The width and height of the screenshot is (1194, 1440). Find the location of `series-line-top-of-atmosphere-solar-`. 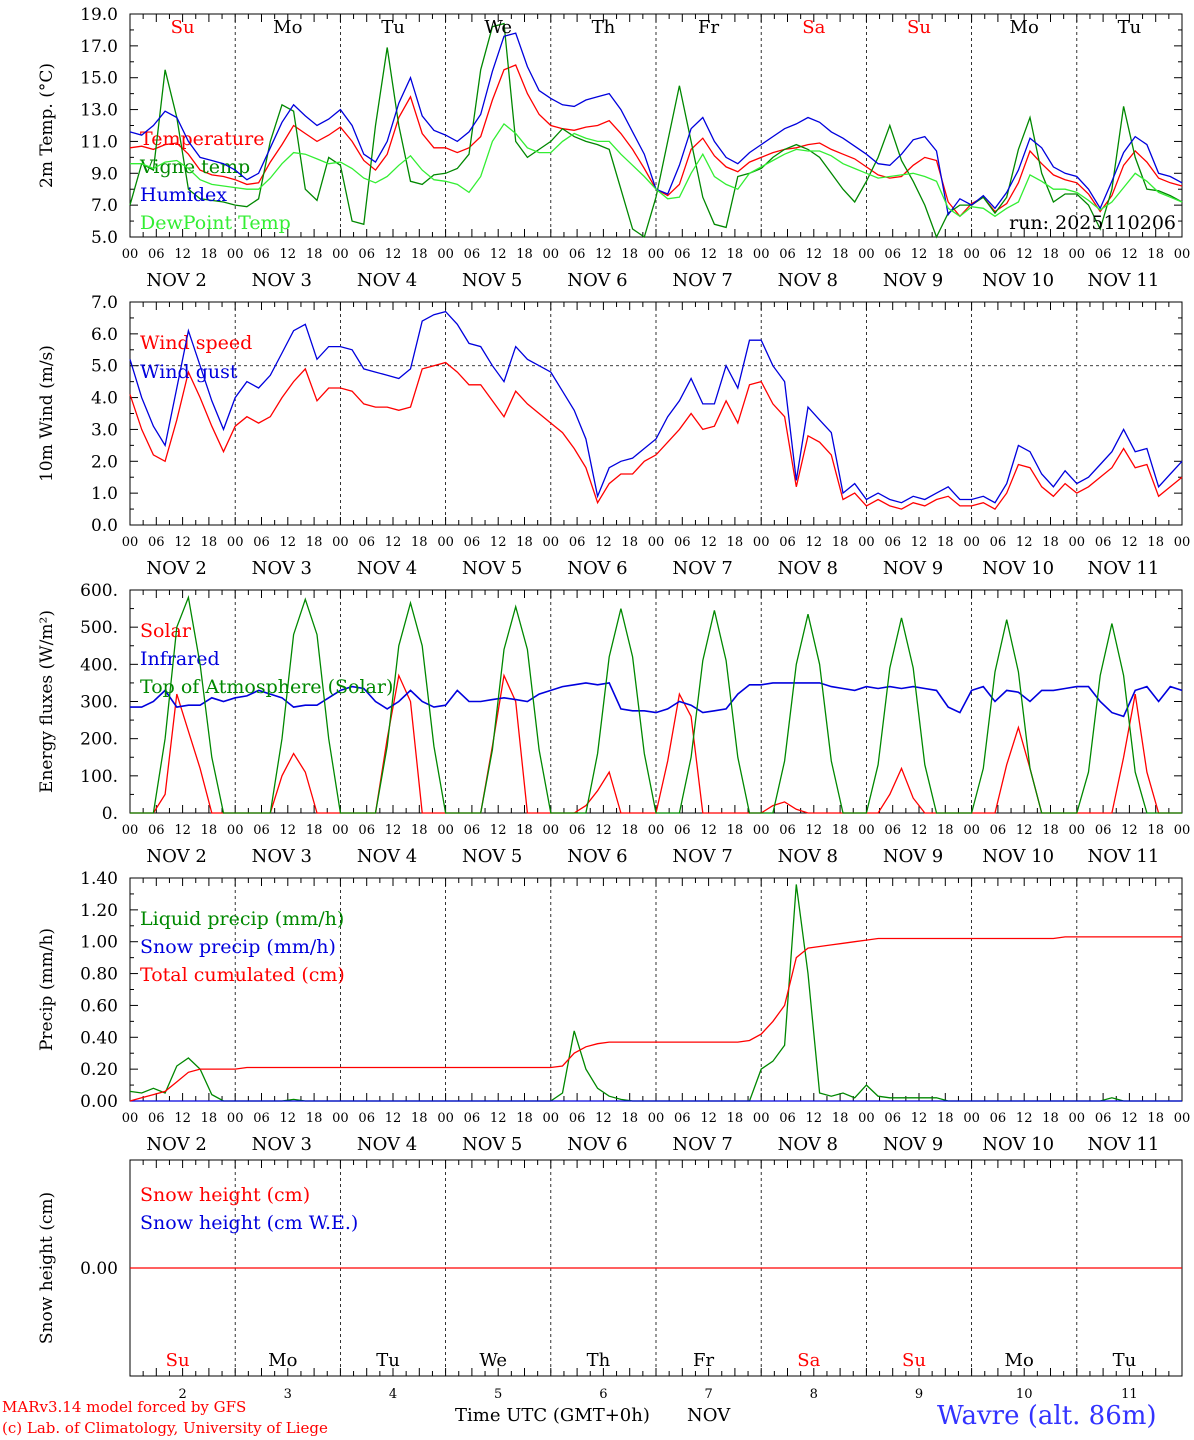

series-line-top-of-atmosphere-solar- is located at coordinates (656, 704).